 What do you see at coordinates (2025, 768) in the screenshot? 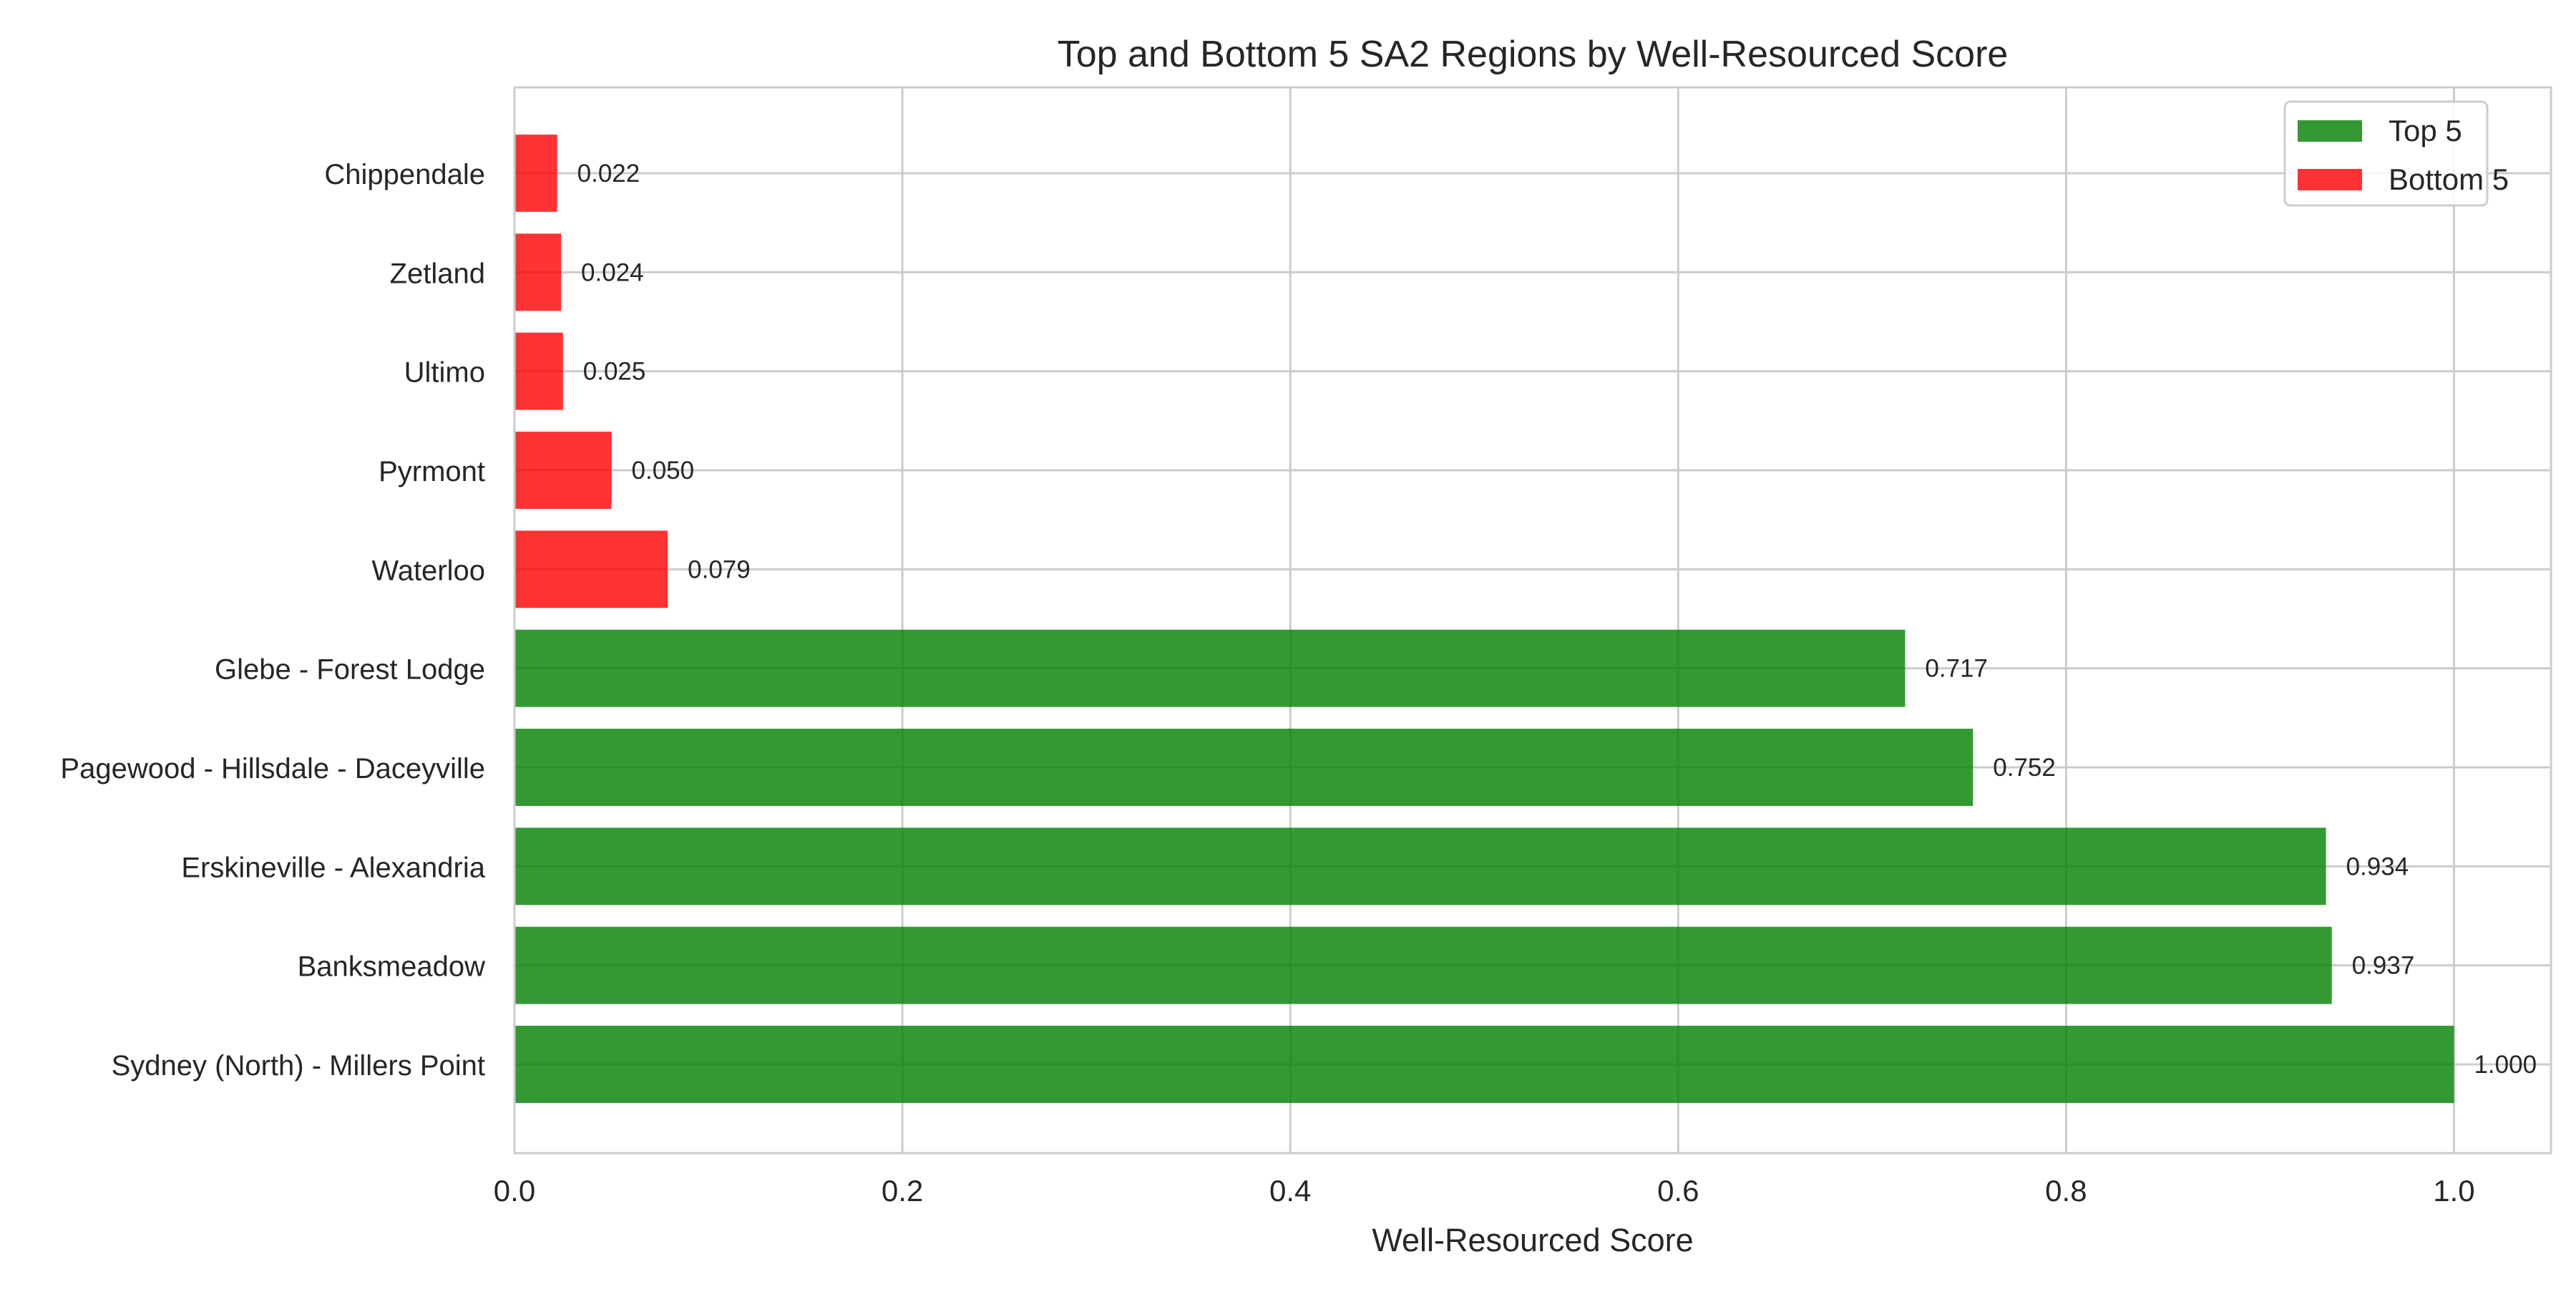
I see `bar-value-label: 0.752` at bounding box center [2025, 768].